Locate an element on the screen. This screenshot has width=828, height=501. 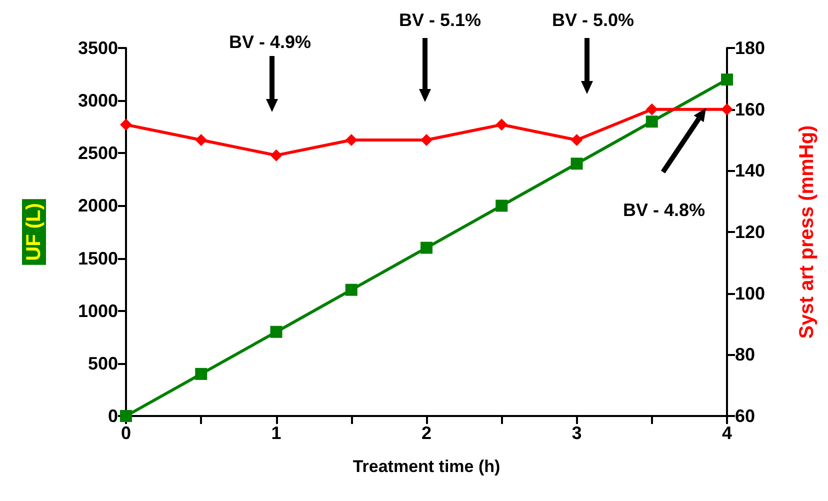
x-tick-label: 0 is located at coordinates (126, 433).